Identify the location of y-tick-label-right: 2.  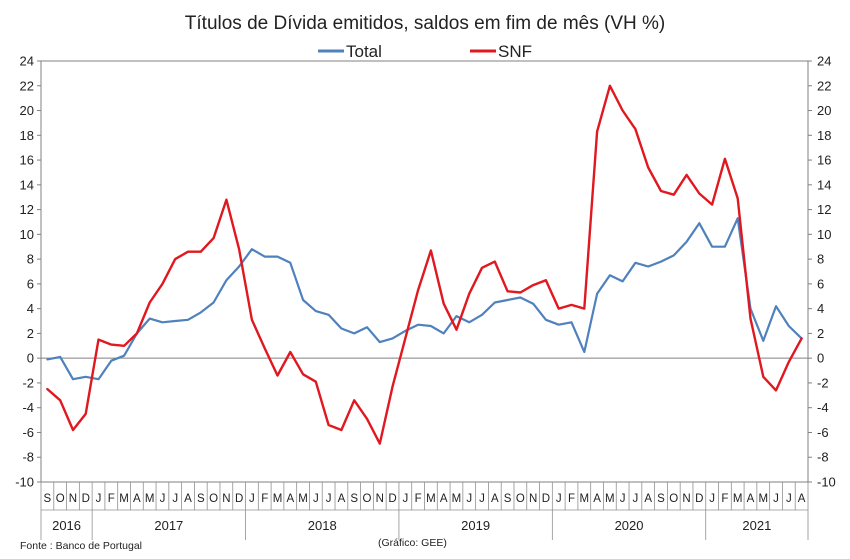
(820, 333).